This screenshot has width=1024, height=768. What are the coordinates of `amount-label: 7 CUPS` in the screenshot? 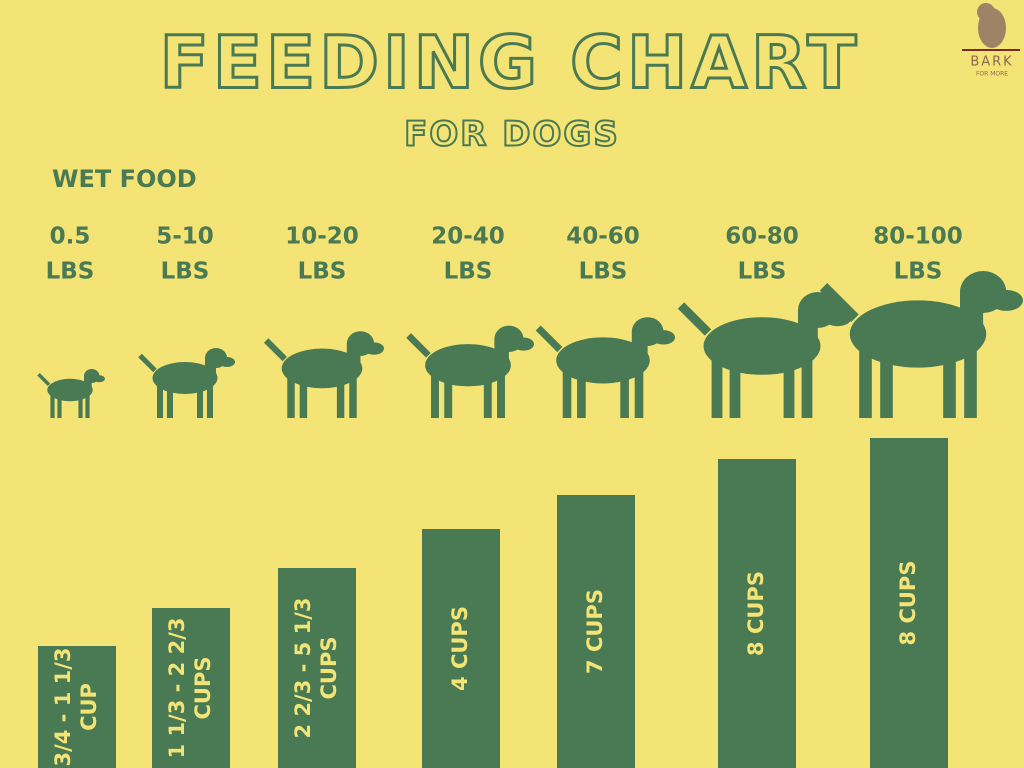 It's located at (595, 631).